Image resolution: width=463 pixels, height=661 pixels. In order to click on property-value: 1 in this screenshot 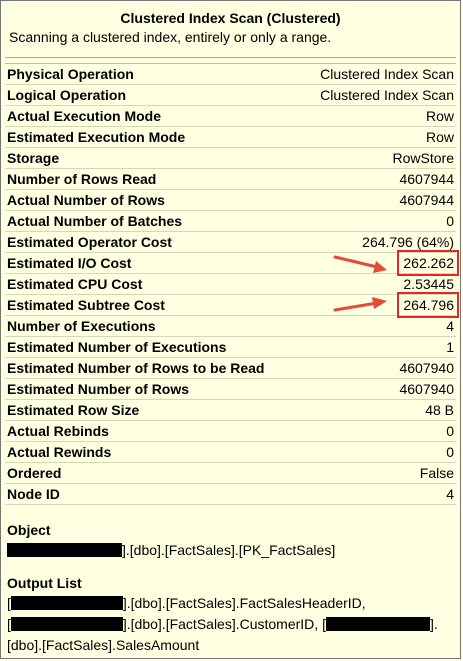, I will do `click(450, 347)`.